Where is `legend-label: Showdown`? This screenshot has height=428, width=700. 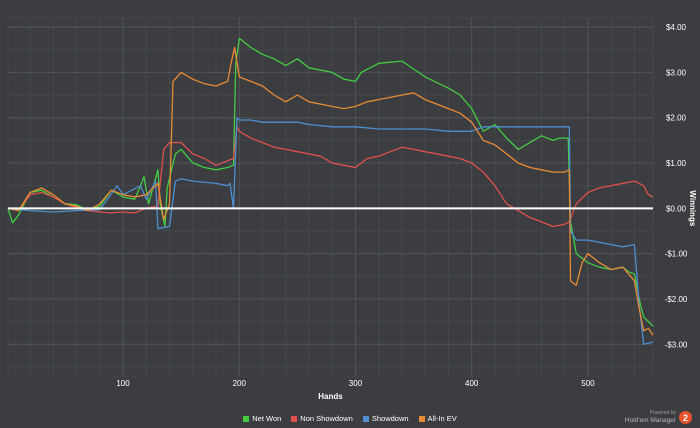
legend-label: Showdown is located at coordinates (390, 418).